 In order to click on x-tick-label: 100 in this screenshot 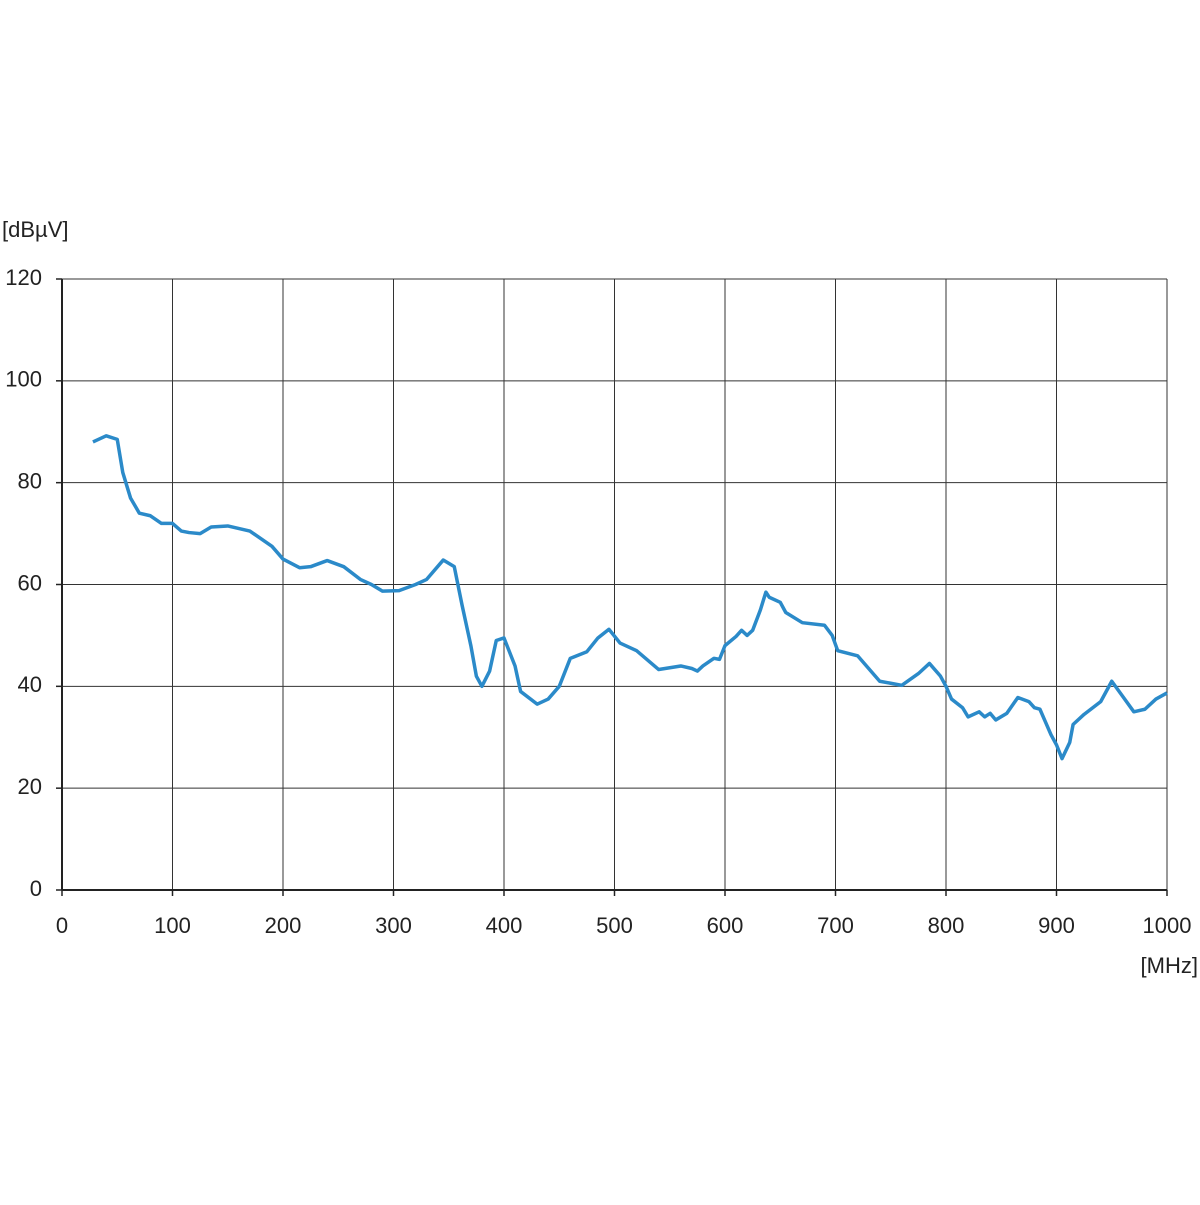, I will do `click(172, 925)`.